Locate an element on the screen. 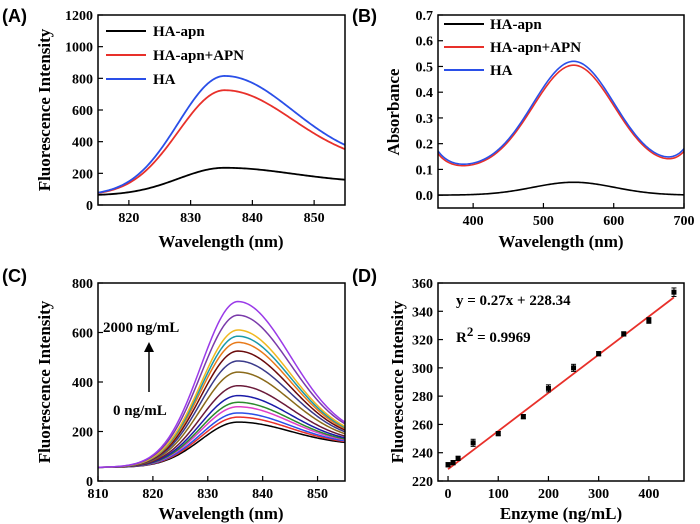 The height and width of the screenshot is (524, 700). panel-b-xlabel: Wavelength (nm) is located at coordinates (560, 241).